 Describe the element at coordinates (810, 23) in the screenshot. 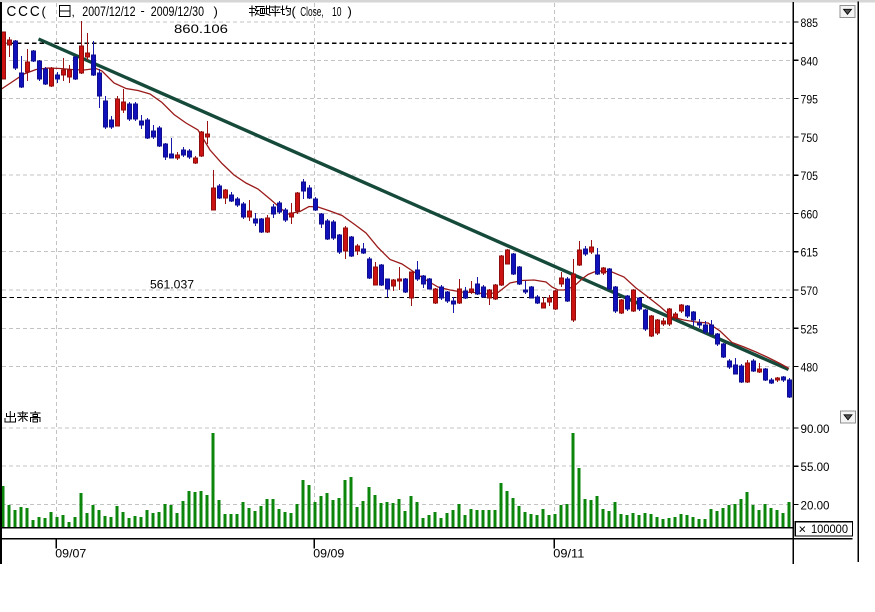

I see `svg-text: 885` at that location.